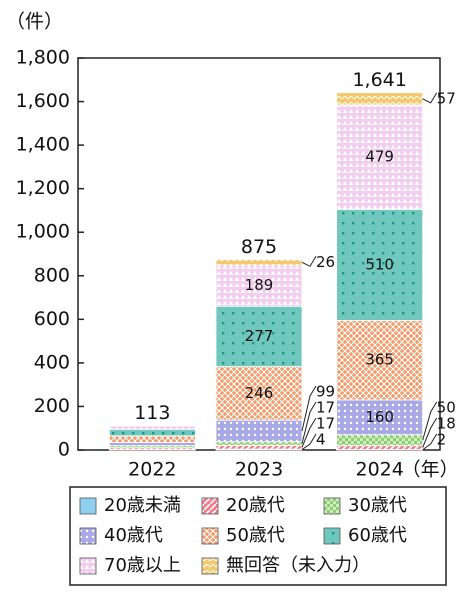 The height and width of the screenshot is (596, 464). Describe the element at coordinates (259, 247) in the screenshot. I see `total-label: 875` at that location.